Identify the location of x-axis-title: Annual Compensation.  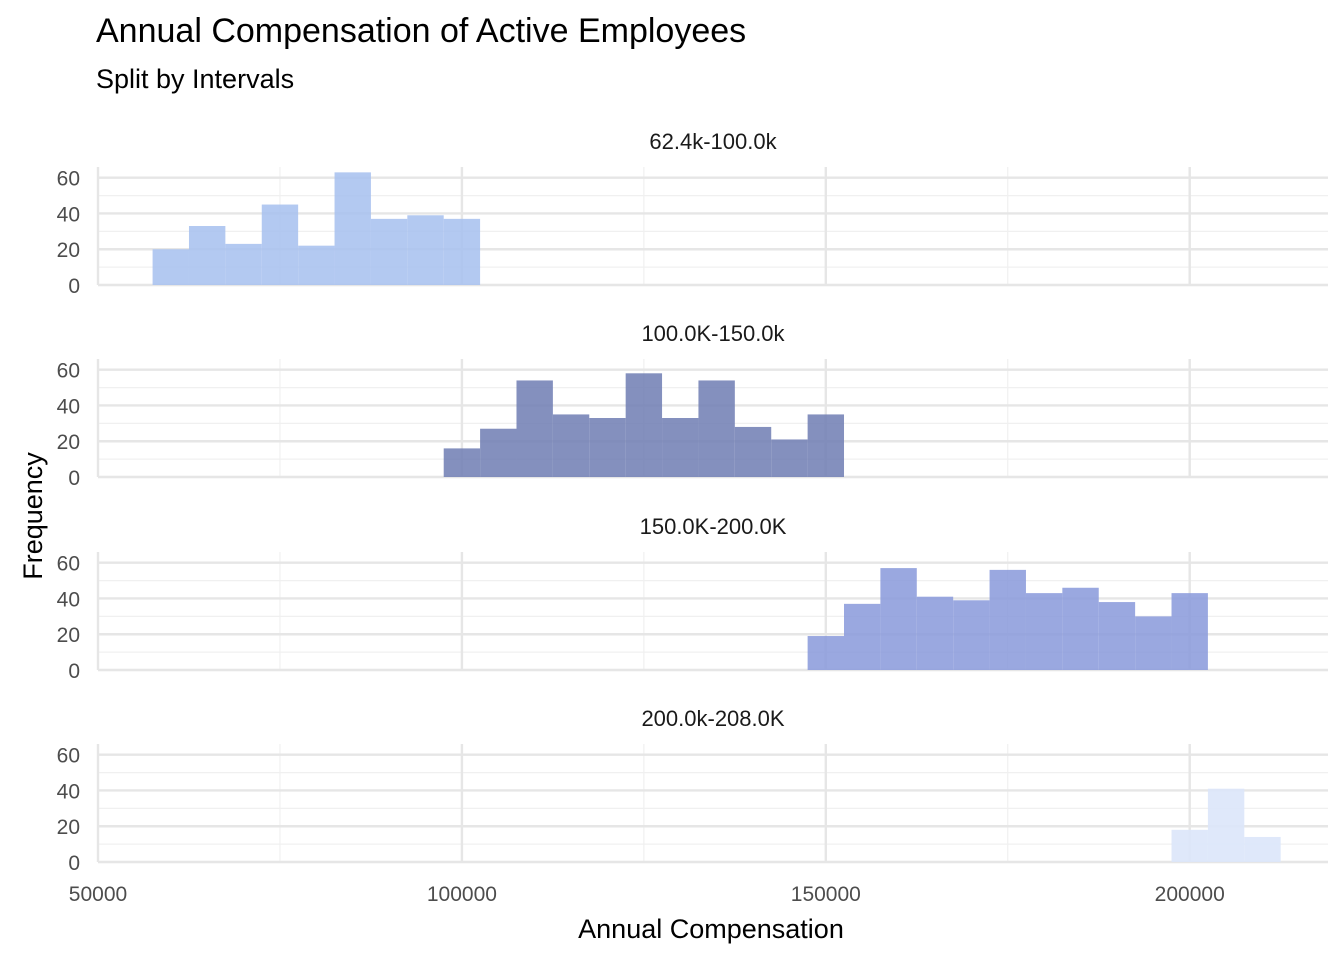
(711, 929).